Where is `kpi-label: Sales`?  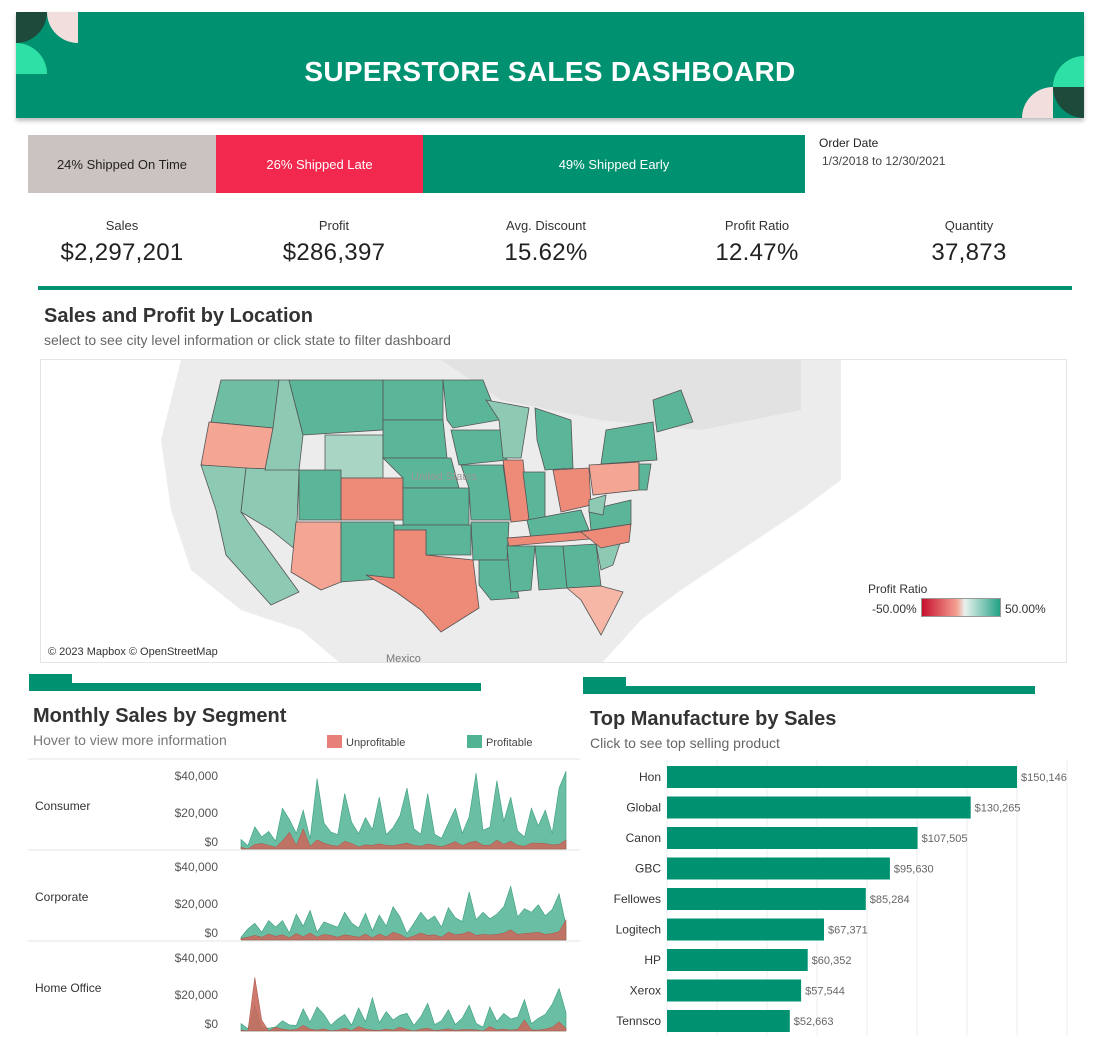
kpi-label: Sales is located at coordinates (122, 225).